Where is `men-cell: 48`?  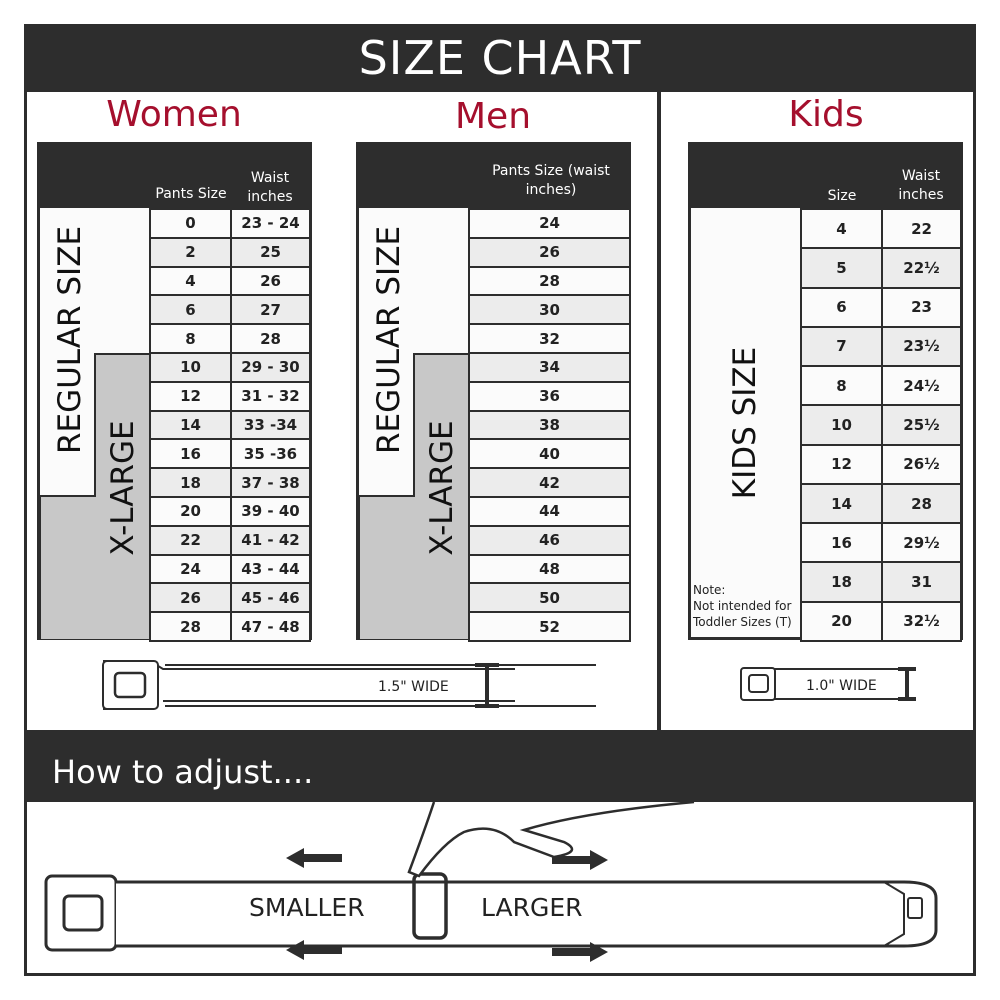
men-cell: 48 is located at coordinates (549, 569).